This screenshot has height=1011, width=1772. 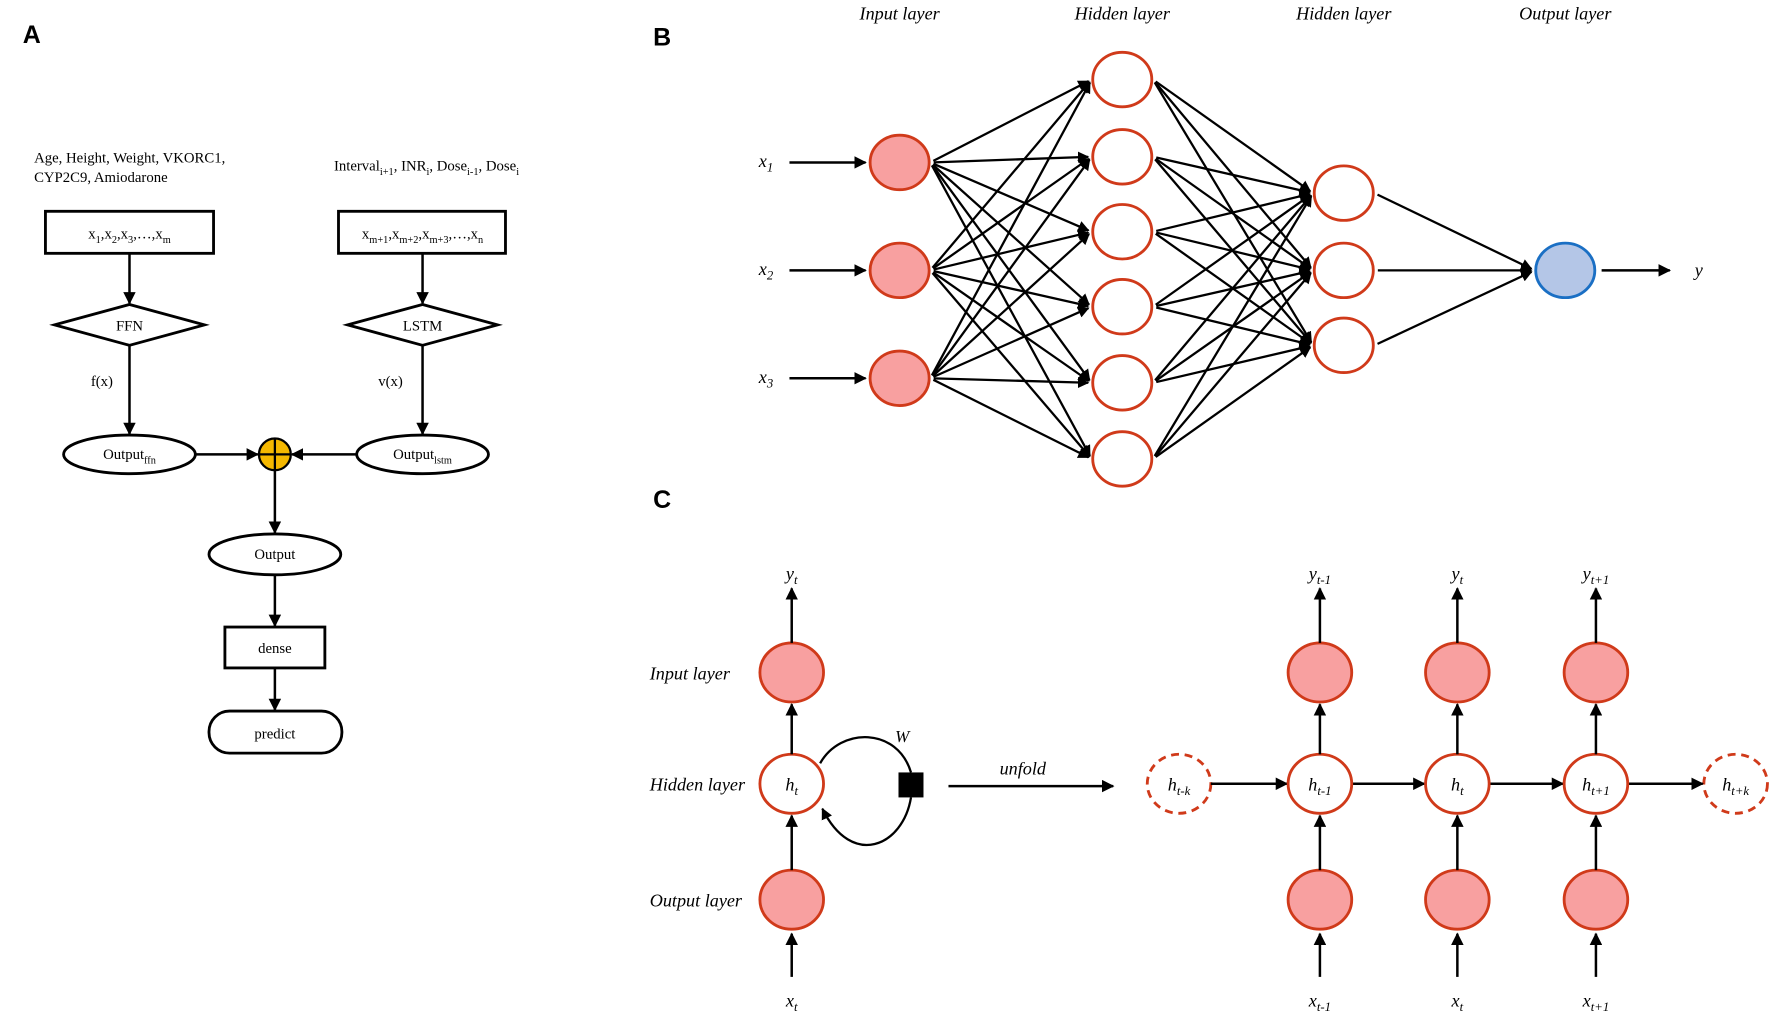 What do you see at coordinates (390, 382) in the screenshot?
I see `func-right-label: v(x)` at bounding box center [390, 382].